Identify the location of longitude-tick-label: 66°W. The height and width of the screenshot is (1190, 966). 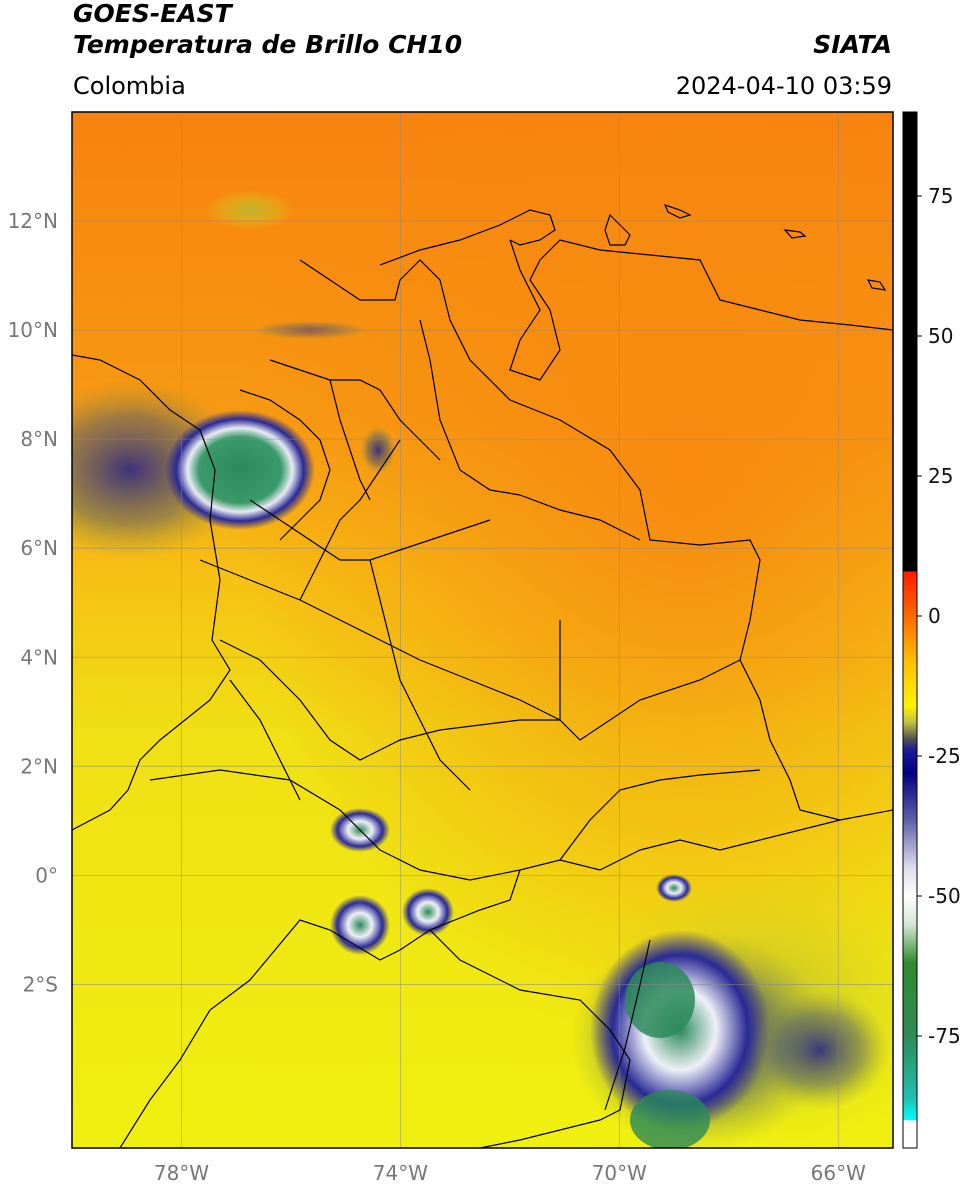
(838, 1173).